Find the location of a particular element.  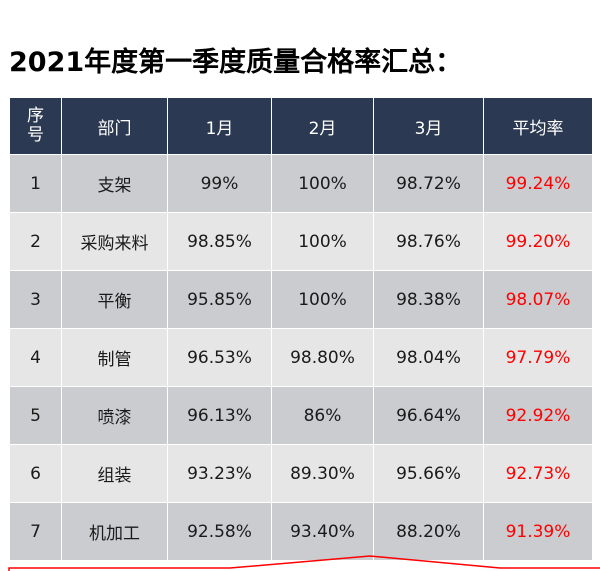

cell-jan: 96.53% is located at coordinates (219, 357).